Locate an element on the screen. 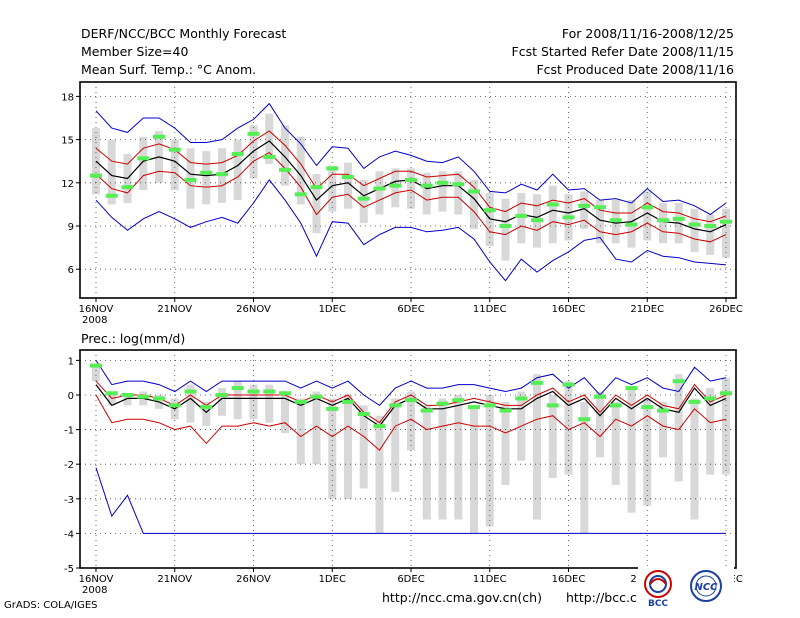 The height and width of the screenshot is (618, 800). y-tick-label: 15 is located at coordinates (67, 141).